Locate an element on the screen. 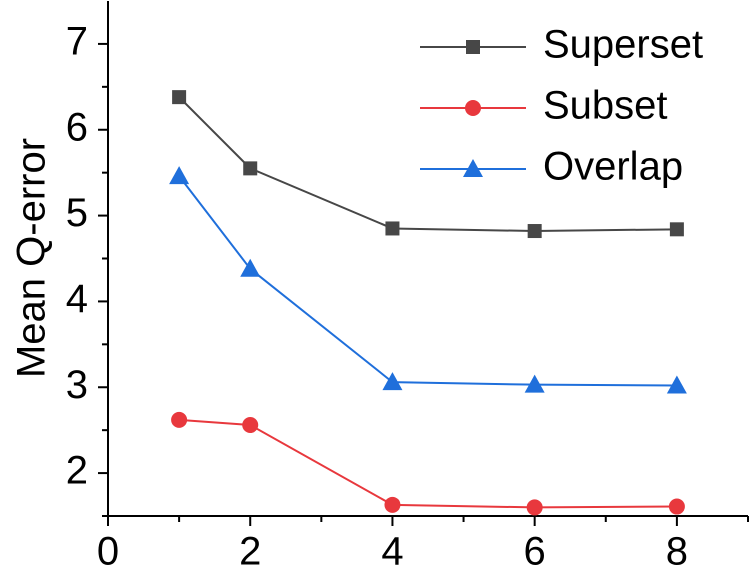 The height and width of the screenshot is (582, 750). series-line is located at coordinates (428, 463).